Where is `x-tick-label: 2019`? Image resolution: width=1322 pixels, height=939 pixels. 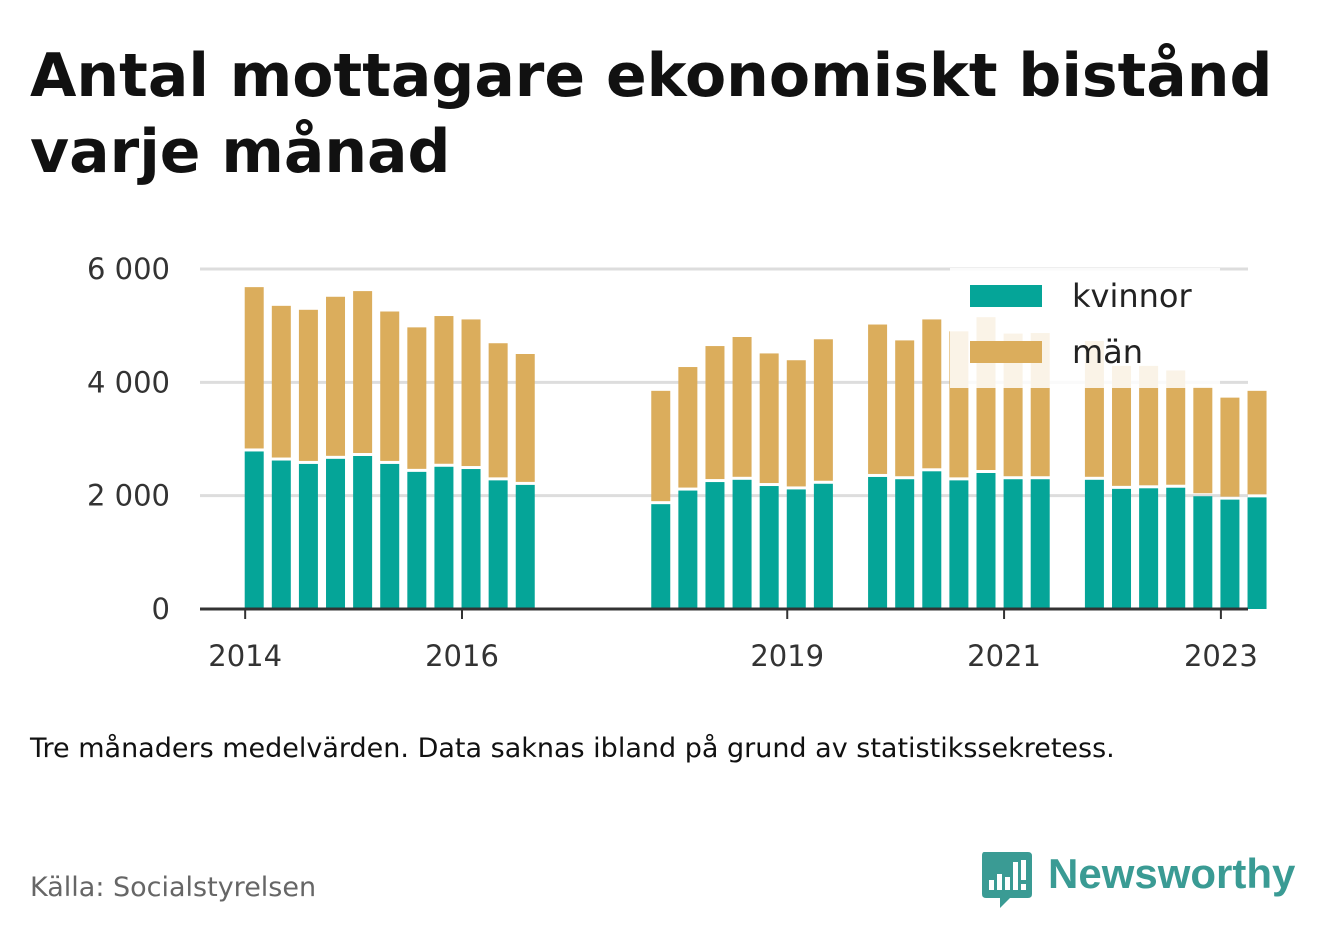
x-tick-label: 2019 is located at coordinates (787, 656).